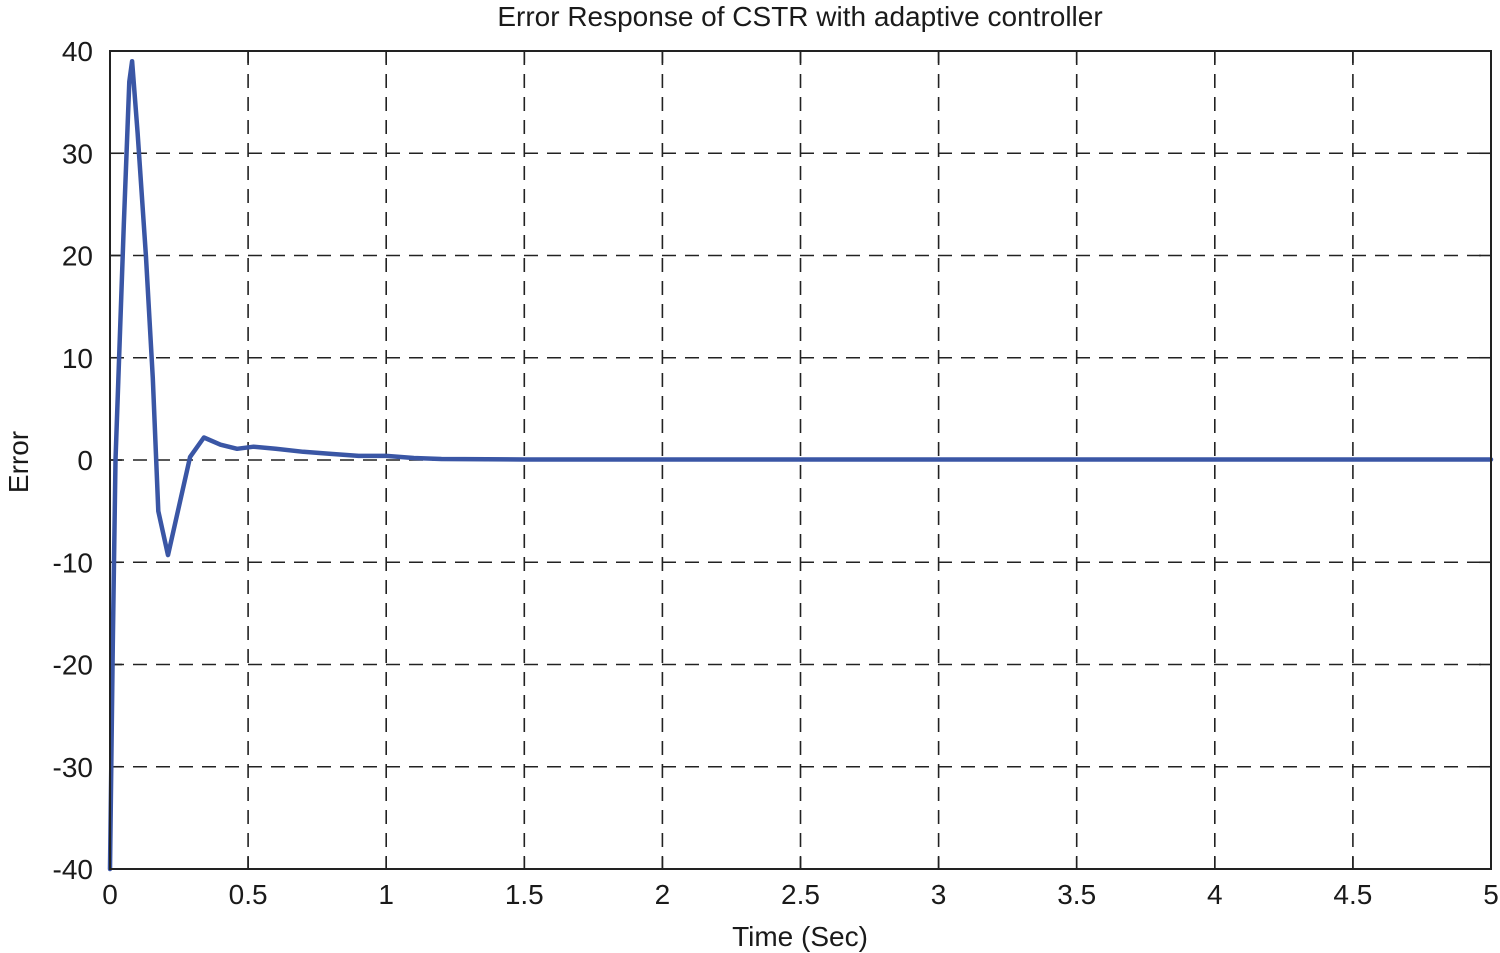 Image resolution: width=1500 pixels, height=953 pixels. Describe the element at coordinates (800, 936) in the screenshot. I see `x-axis-label: Time (Sec)` at that location.